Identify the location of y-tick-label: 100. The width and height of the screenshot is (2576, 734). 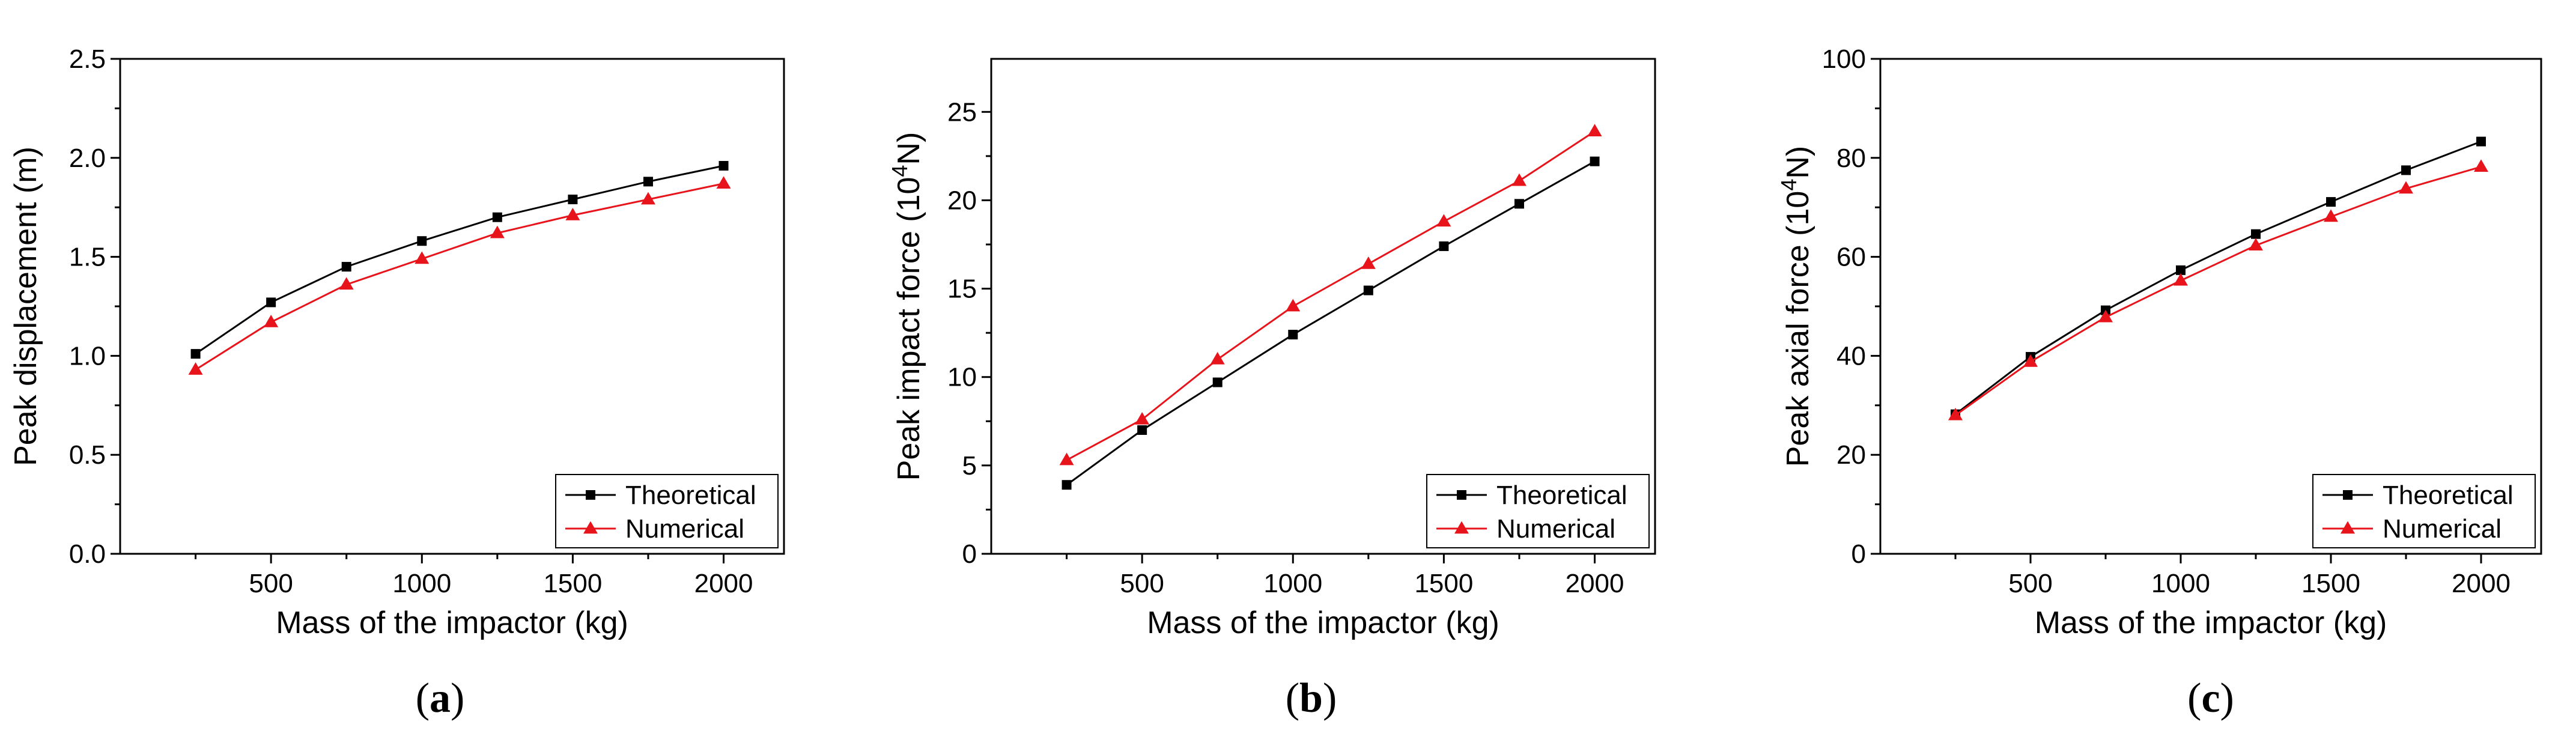
(1844, 59).